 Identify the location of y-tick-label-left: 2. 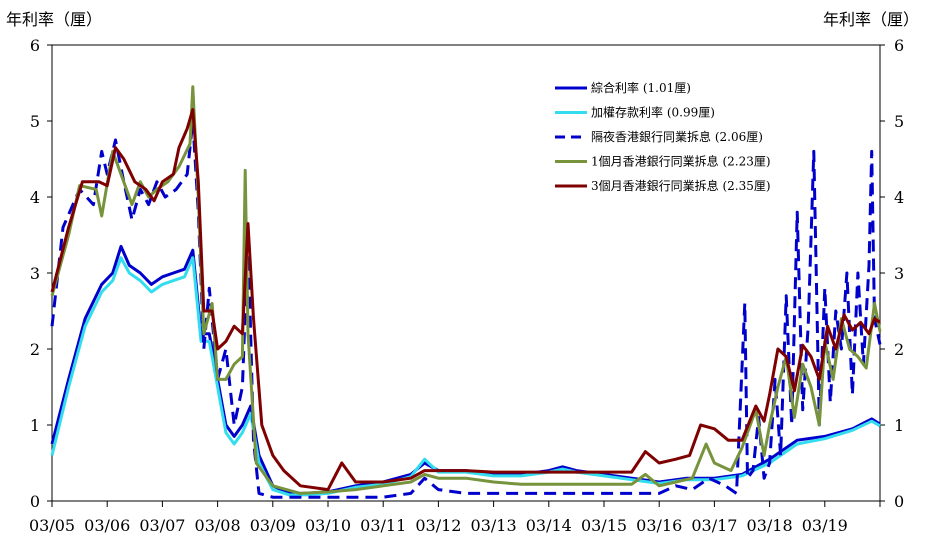
(35, 349).